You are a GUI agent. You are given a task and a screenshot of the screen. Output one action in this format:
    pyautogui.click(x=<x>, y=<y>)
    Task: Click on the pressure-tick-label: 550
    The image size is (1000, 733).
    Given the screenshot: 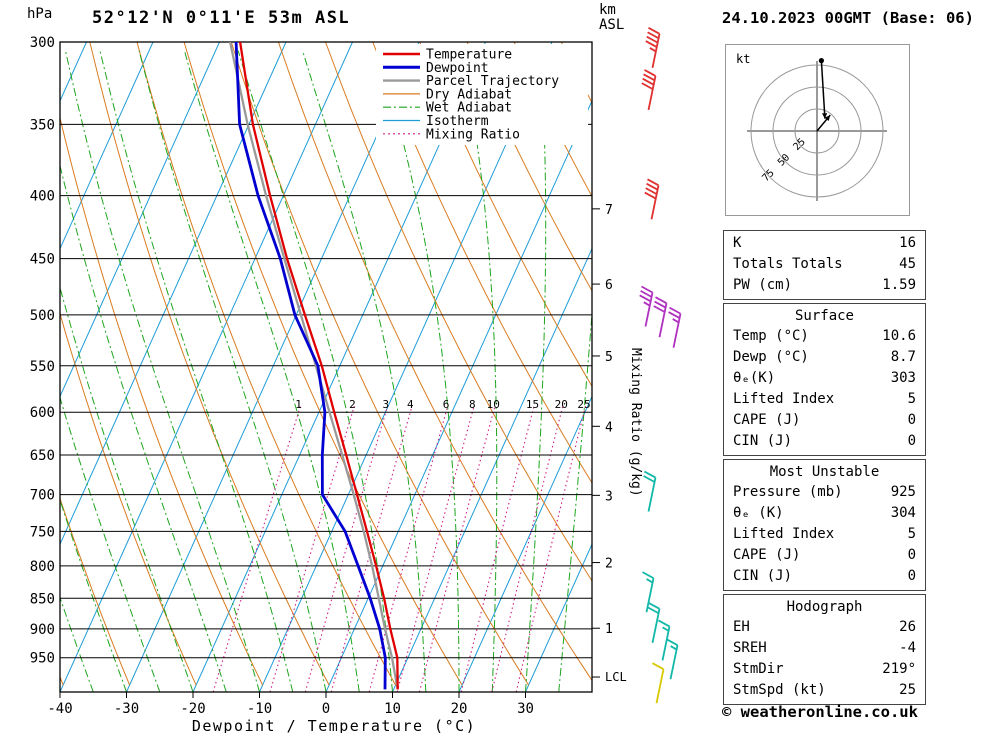 What is the action you would take?
    pyautogui.click(x=42, y=367)
    